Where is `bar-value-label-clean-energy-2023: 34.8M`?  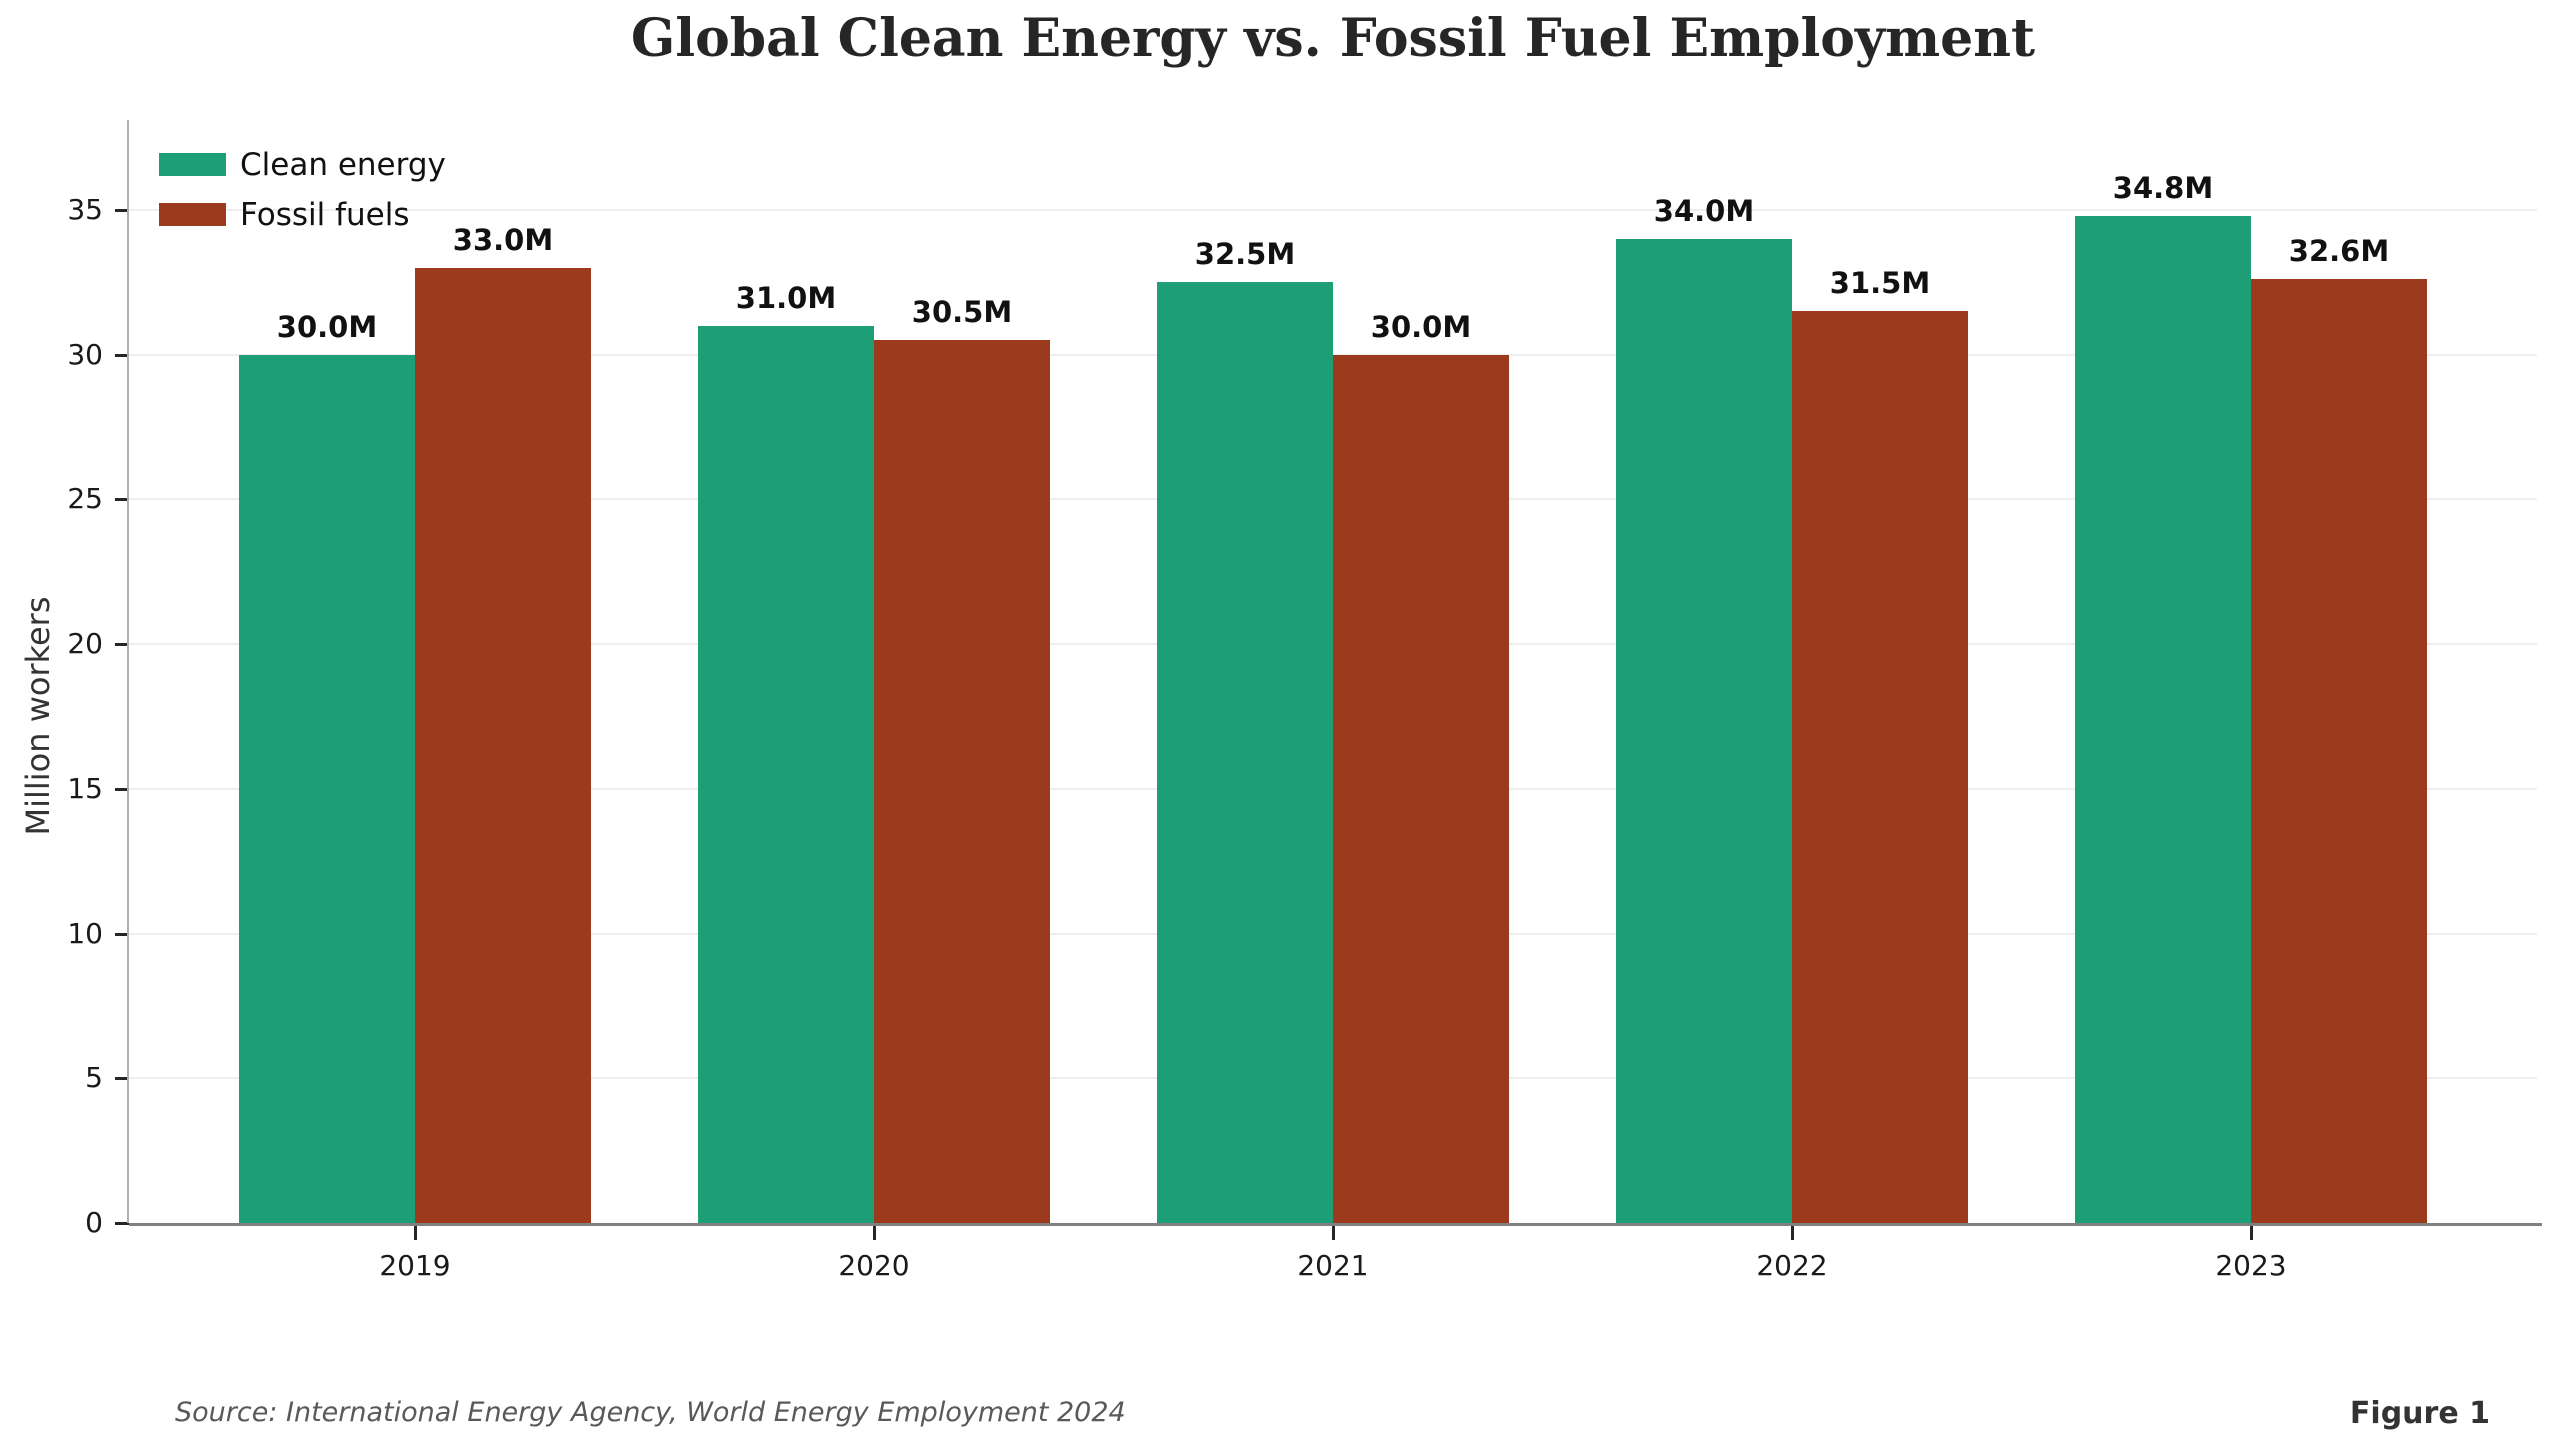 bar-value-label-clean-energy-2023: 34.8M is located at coordinates (2163, 187).